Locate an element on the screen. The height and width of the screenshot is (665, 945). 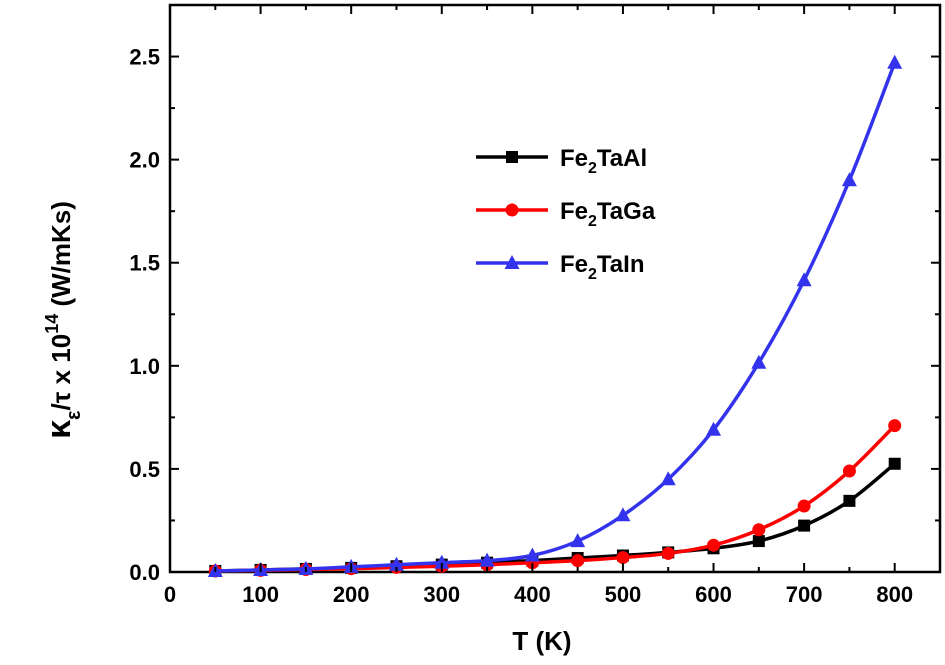
x-tick-label: 600 is located at coordinates (713, 594).